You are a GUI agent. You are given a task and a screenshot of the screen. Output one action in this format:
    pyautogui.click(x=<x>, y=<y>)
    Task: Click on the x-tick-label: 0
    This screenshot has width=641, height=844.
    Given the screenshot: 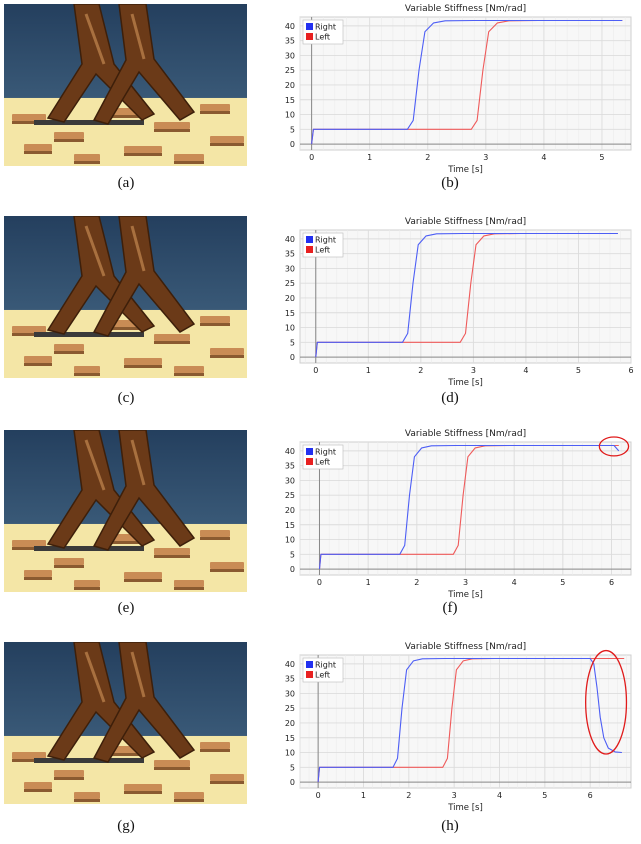 What is the action you would take?
    pyautogui.click(x=311, y=157)
    